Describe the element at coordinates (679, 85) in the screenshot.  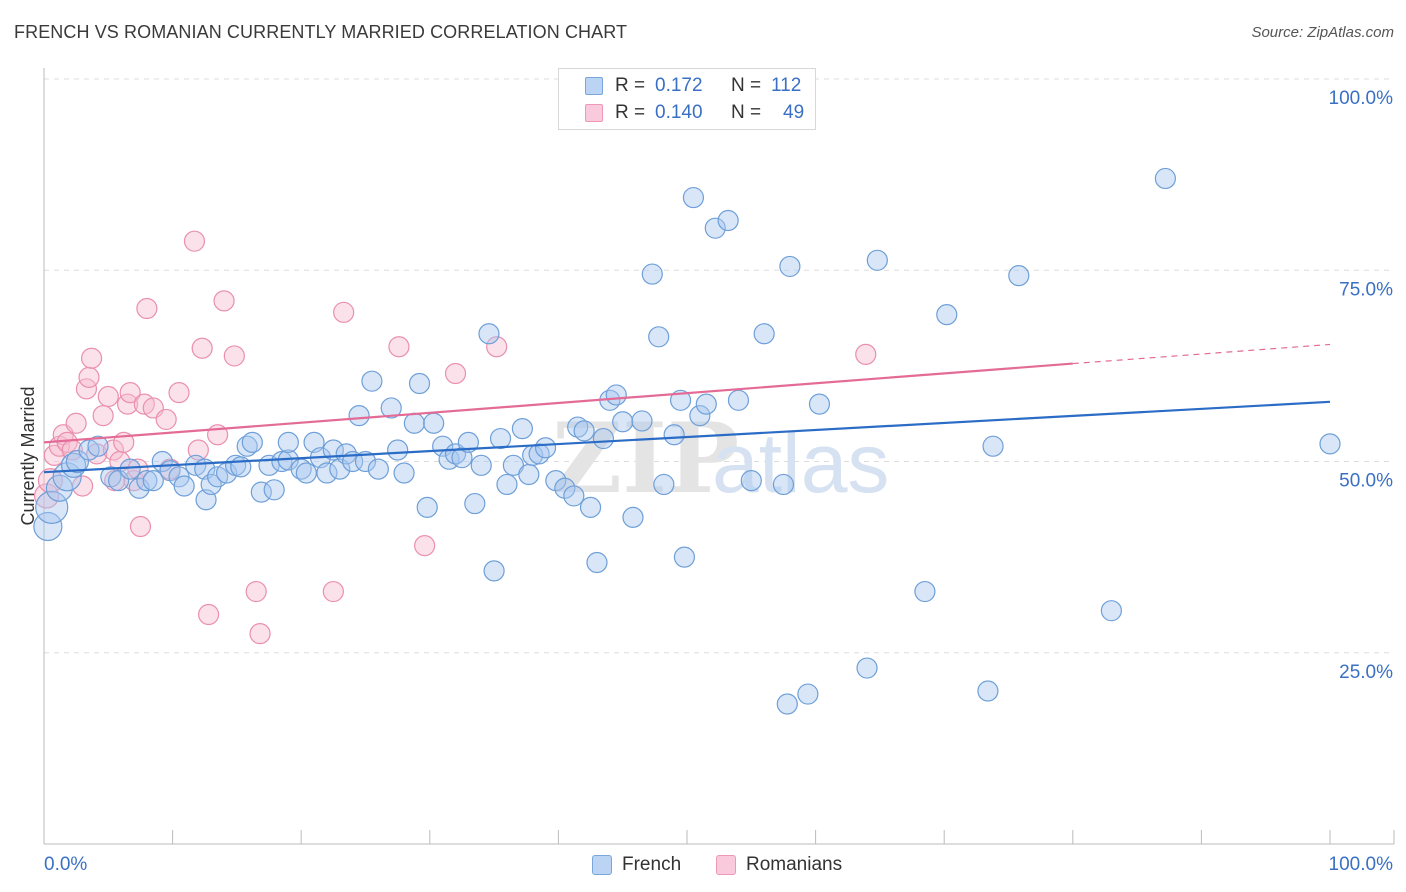
I see `french-r-value: 0.172` at that location.